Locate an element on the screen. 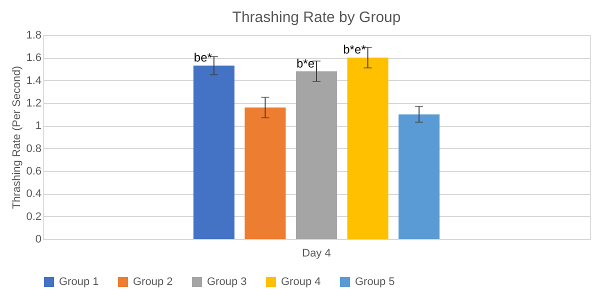 This screenshot has width=600, height=297. x-tick-label: Day 4 is located at coordinates (316, 254).